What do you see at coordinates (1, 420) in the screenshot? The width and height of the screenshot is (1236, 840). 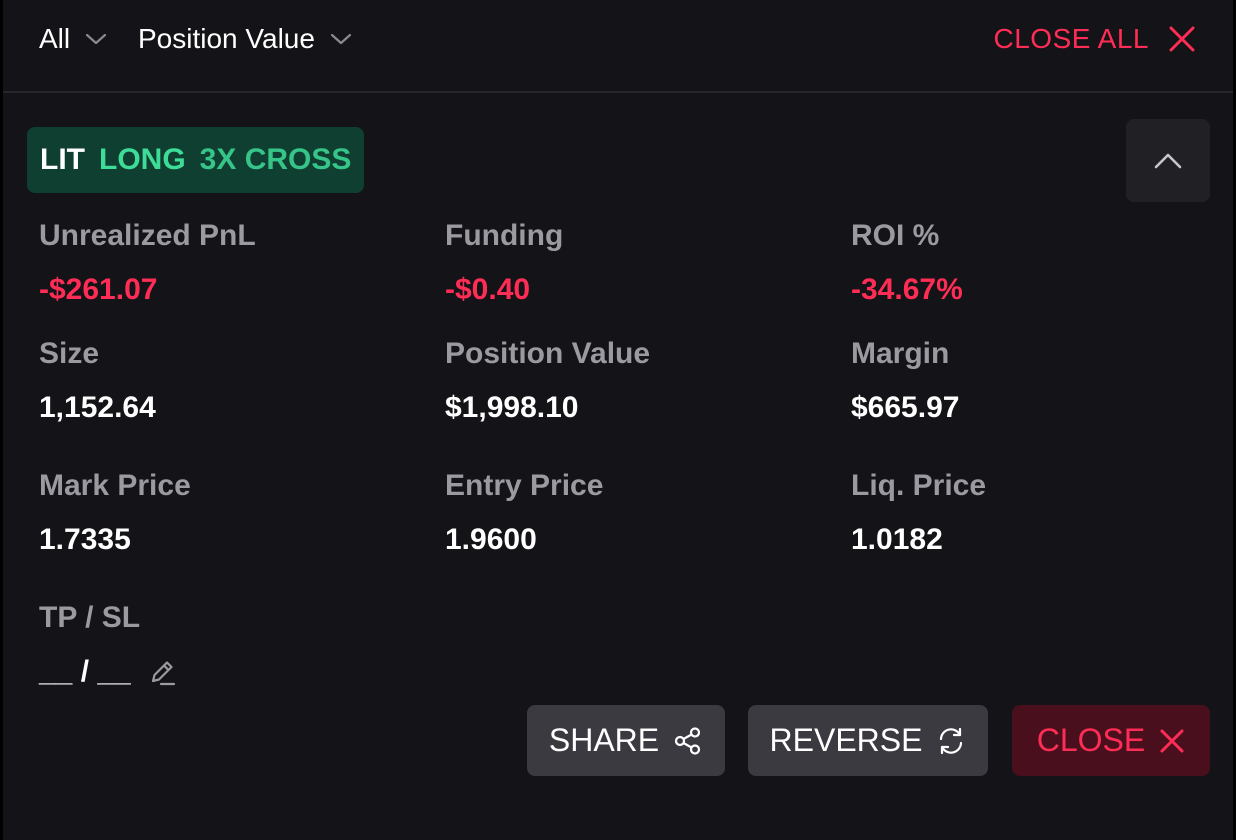 I see `panel-edge-left` at bounding box center [1, 420].